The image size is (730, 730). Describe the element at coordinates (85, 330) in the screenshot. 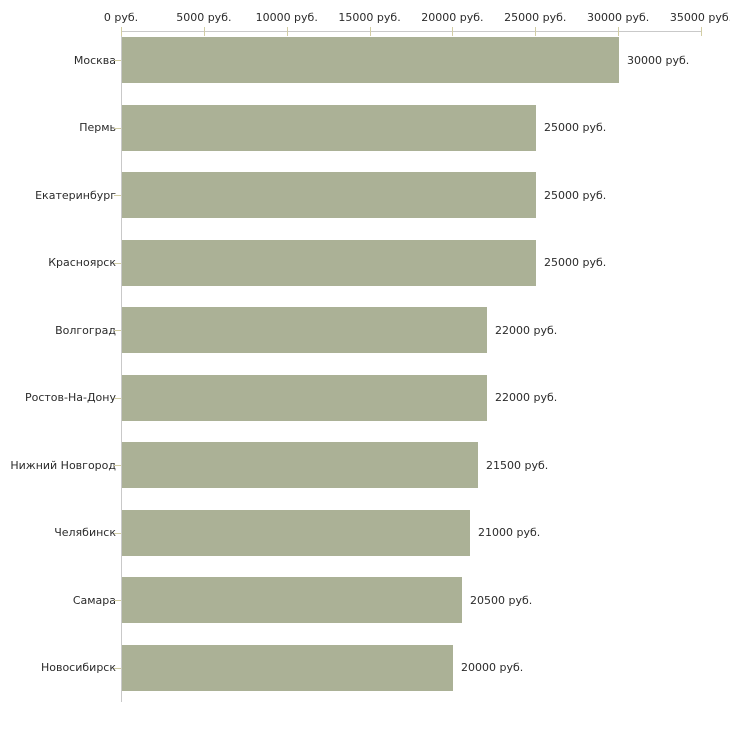

I see `category-label: Волгоград` at that location.